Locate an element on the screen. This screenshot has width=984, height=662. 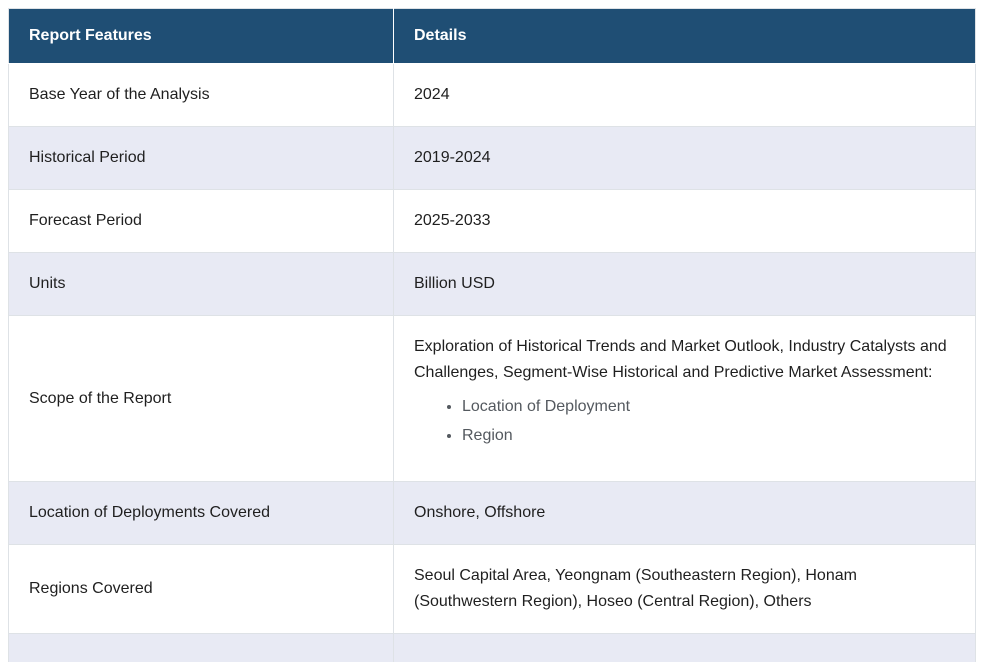
table-row-forecast-period: Forecast Period 2025-2033 is located at coordinates (492, 221).